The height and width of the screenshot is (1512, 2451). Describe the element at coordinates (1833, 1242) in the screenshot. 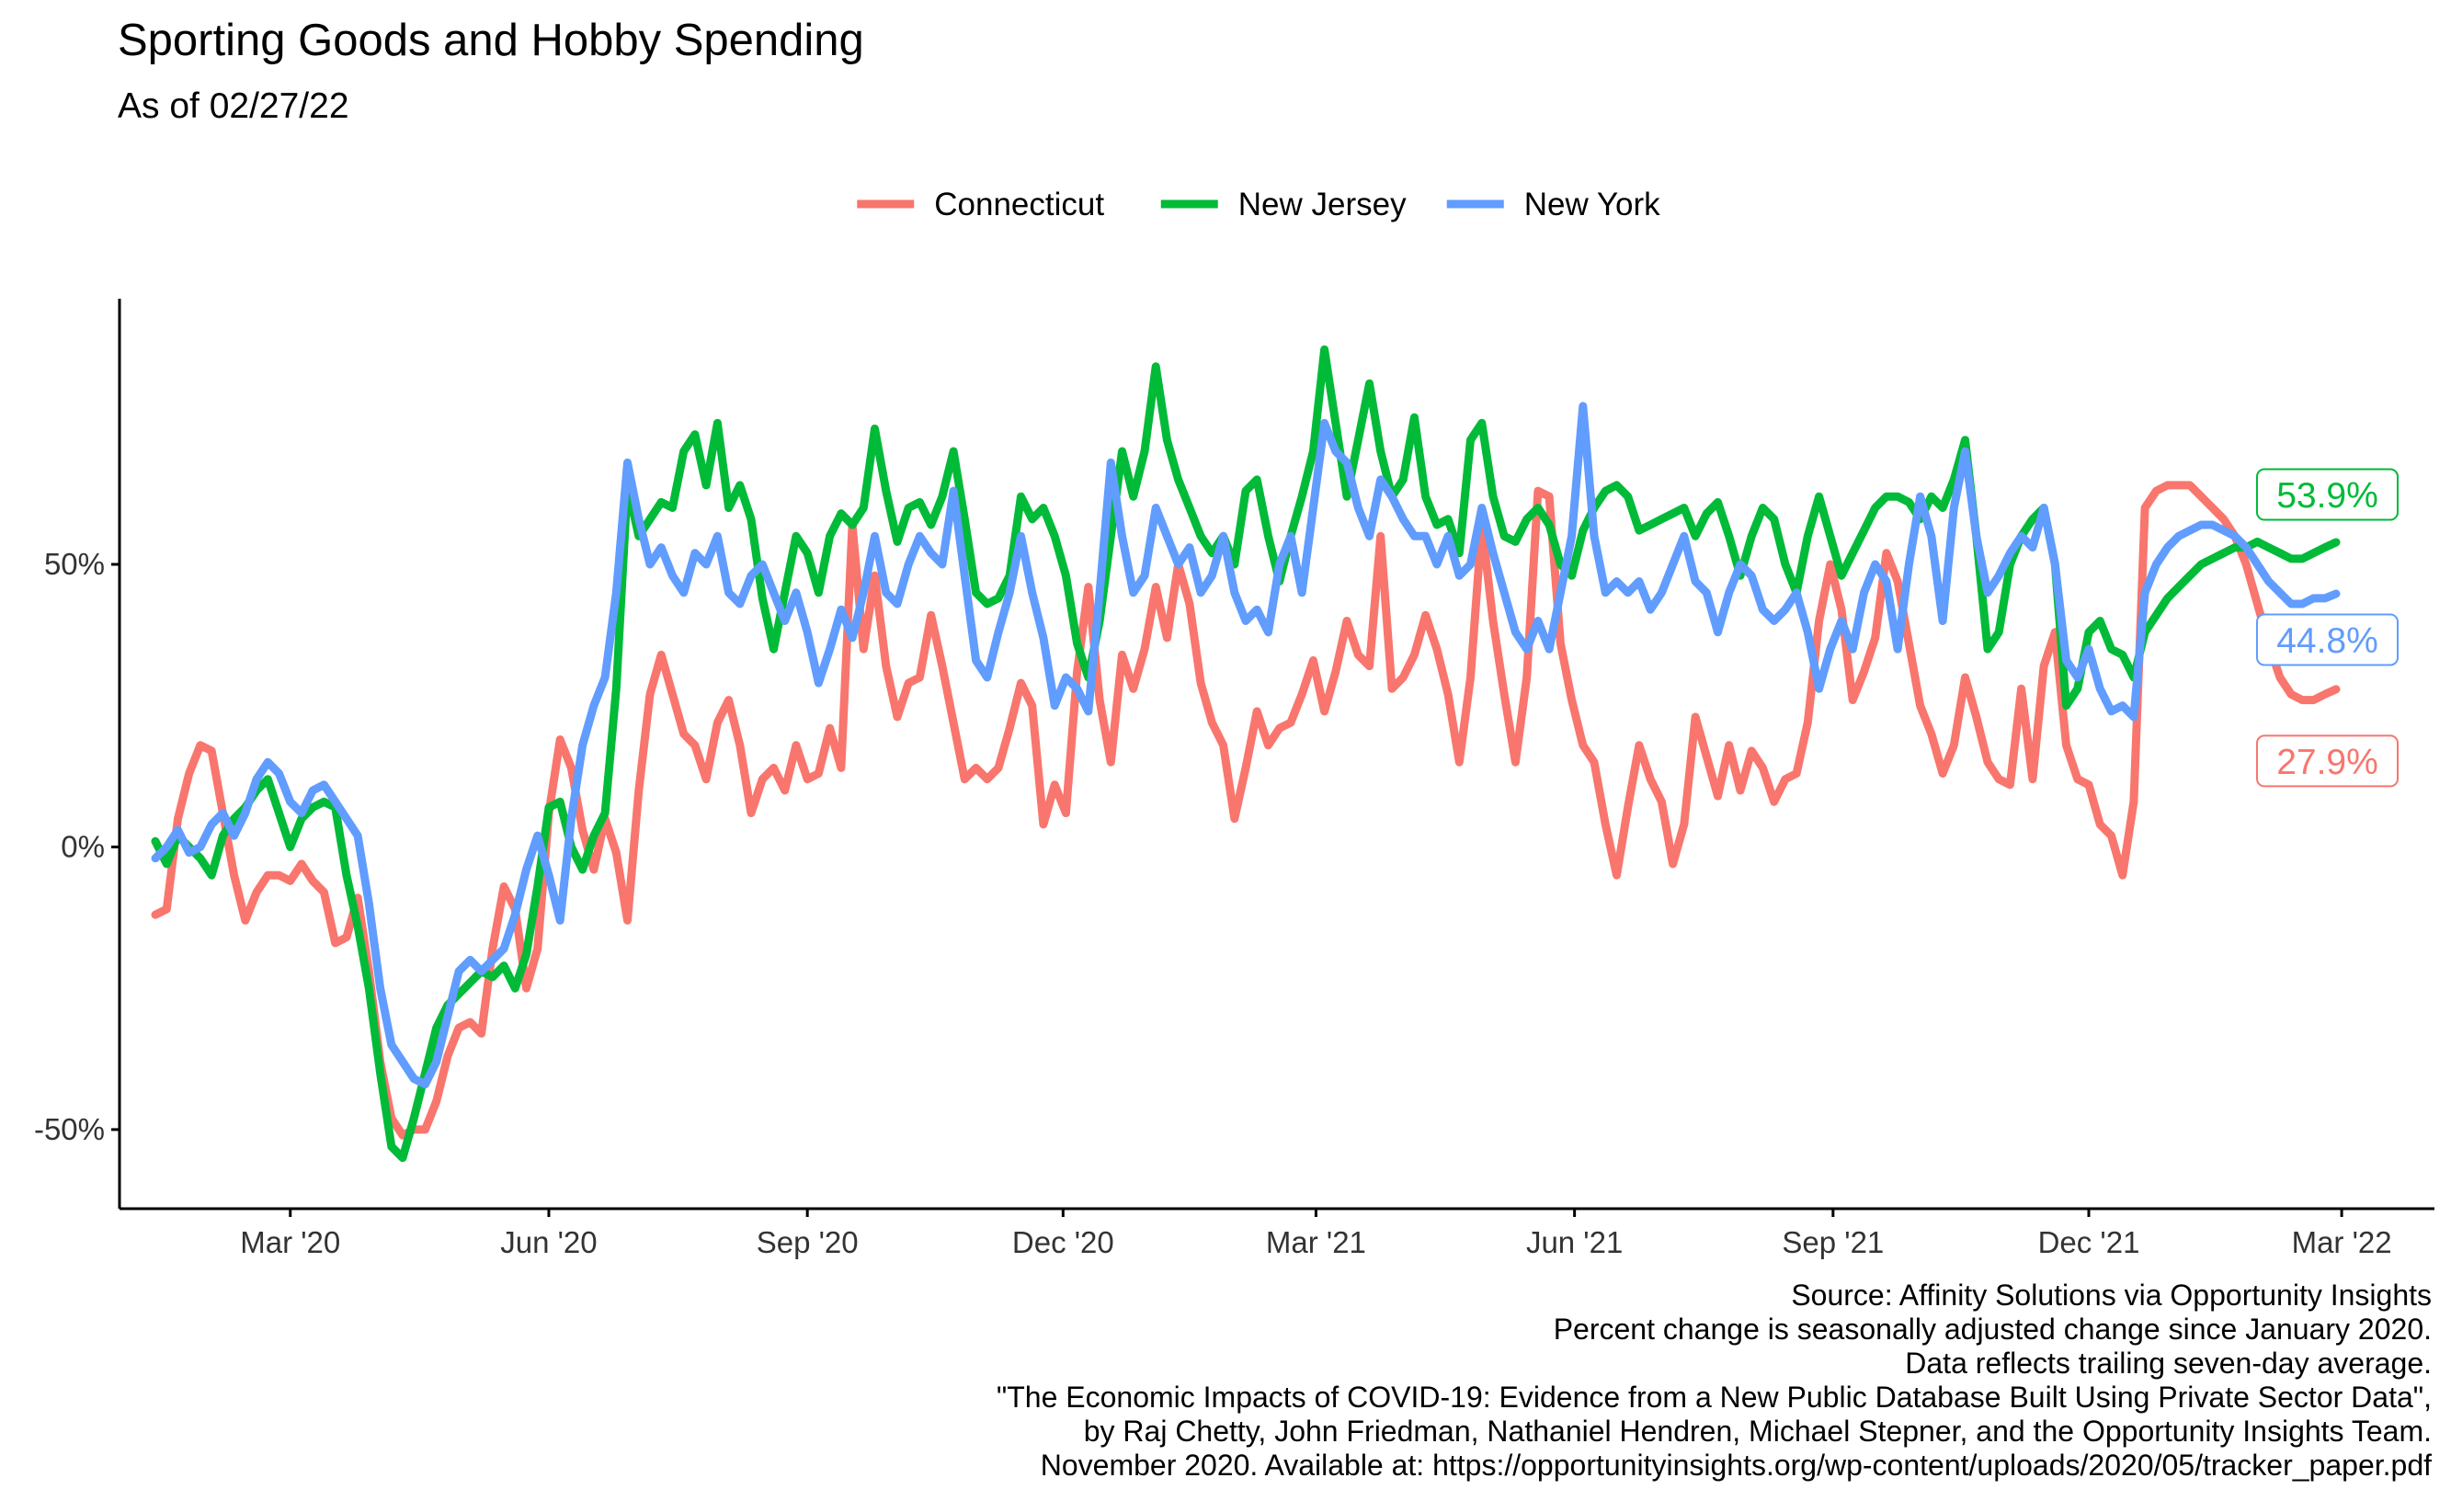

I see `x-tick-label: Sep '21` at that location.